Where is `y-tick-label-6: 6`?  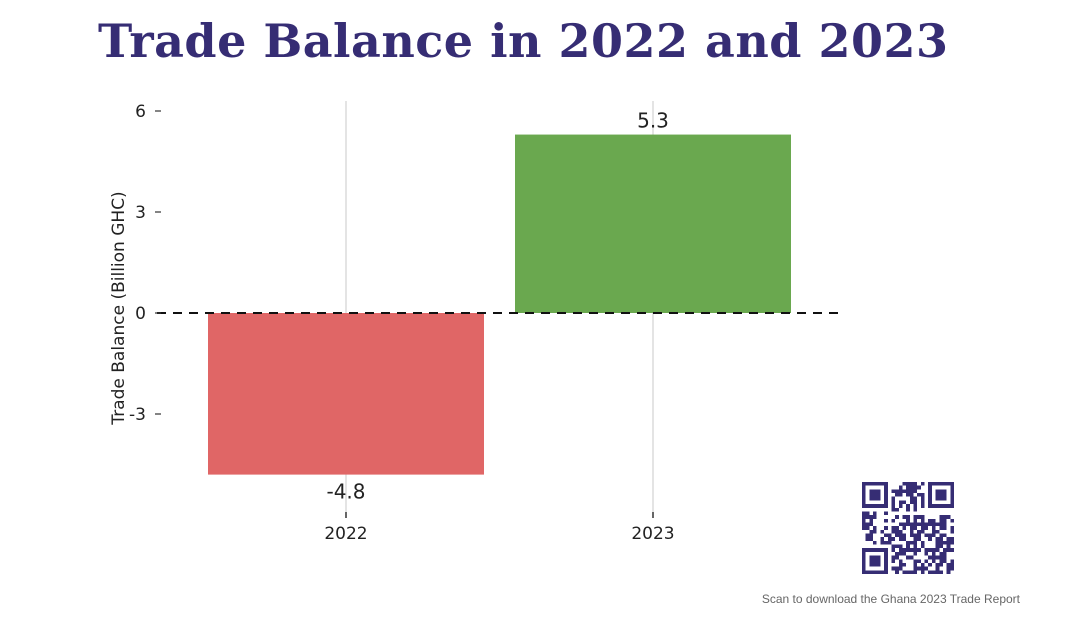
y-tick-label-6: 6 is located at coordinates (140, 112).